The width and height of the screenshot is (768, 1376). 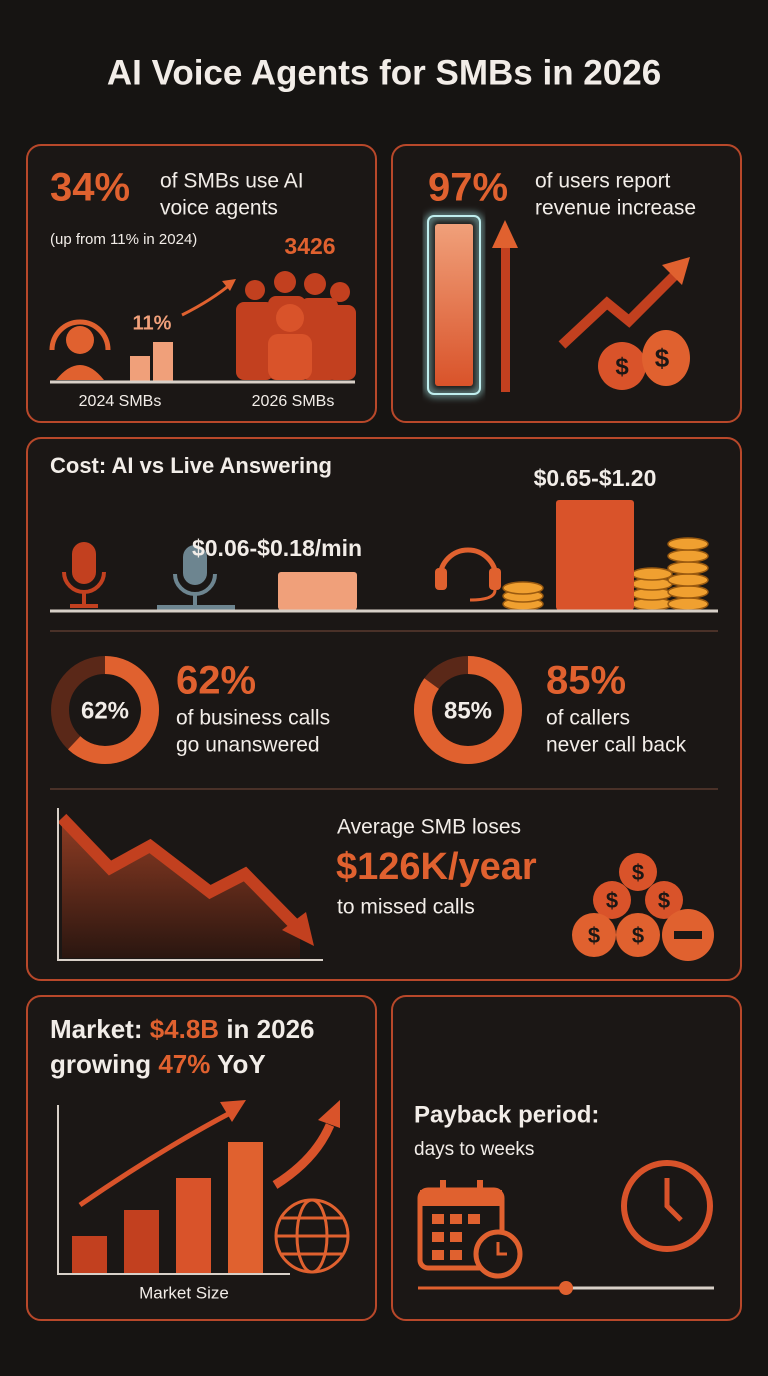 What do you see at coordinates (506, 1114) in the screenshot?
I see `section-title: Payback period:` at bounding box center [506, 1114].